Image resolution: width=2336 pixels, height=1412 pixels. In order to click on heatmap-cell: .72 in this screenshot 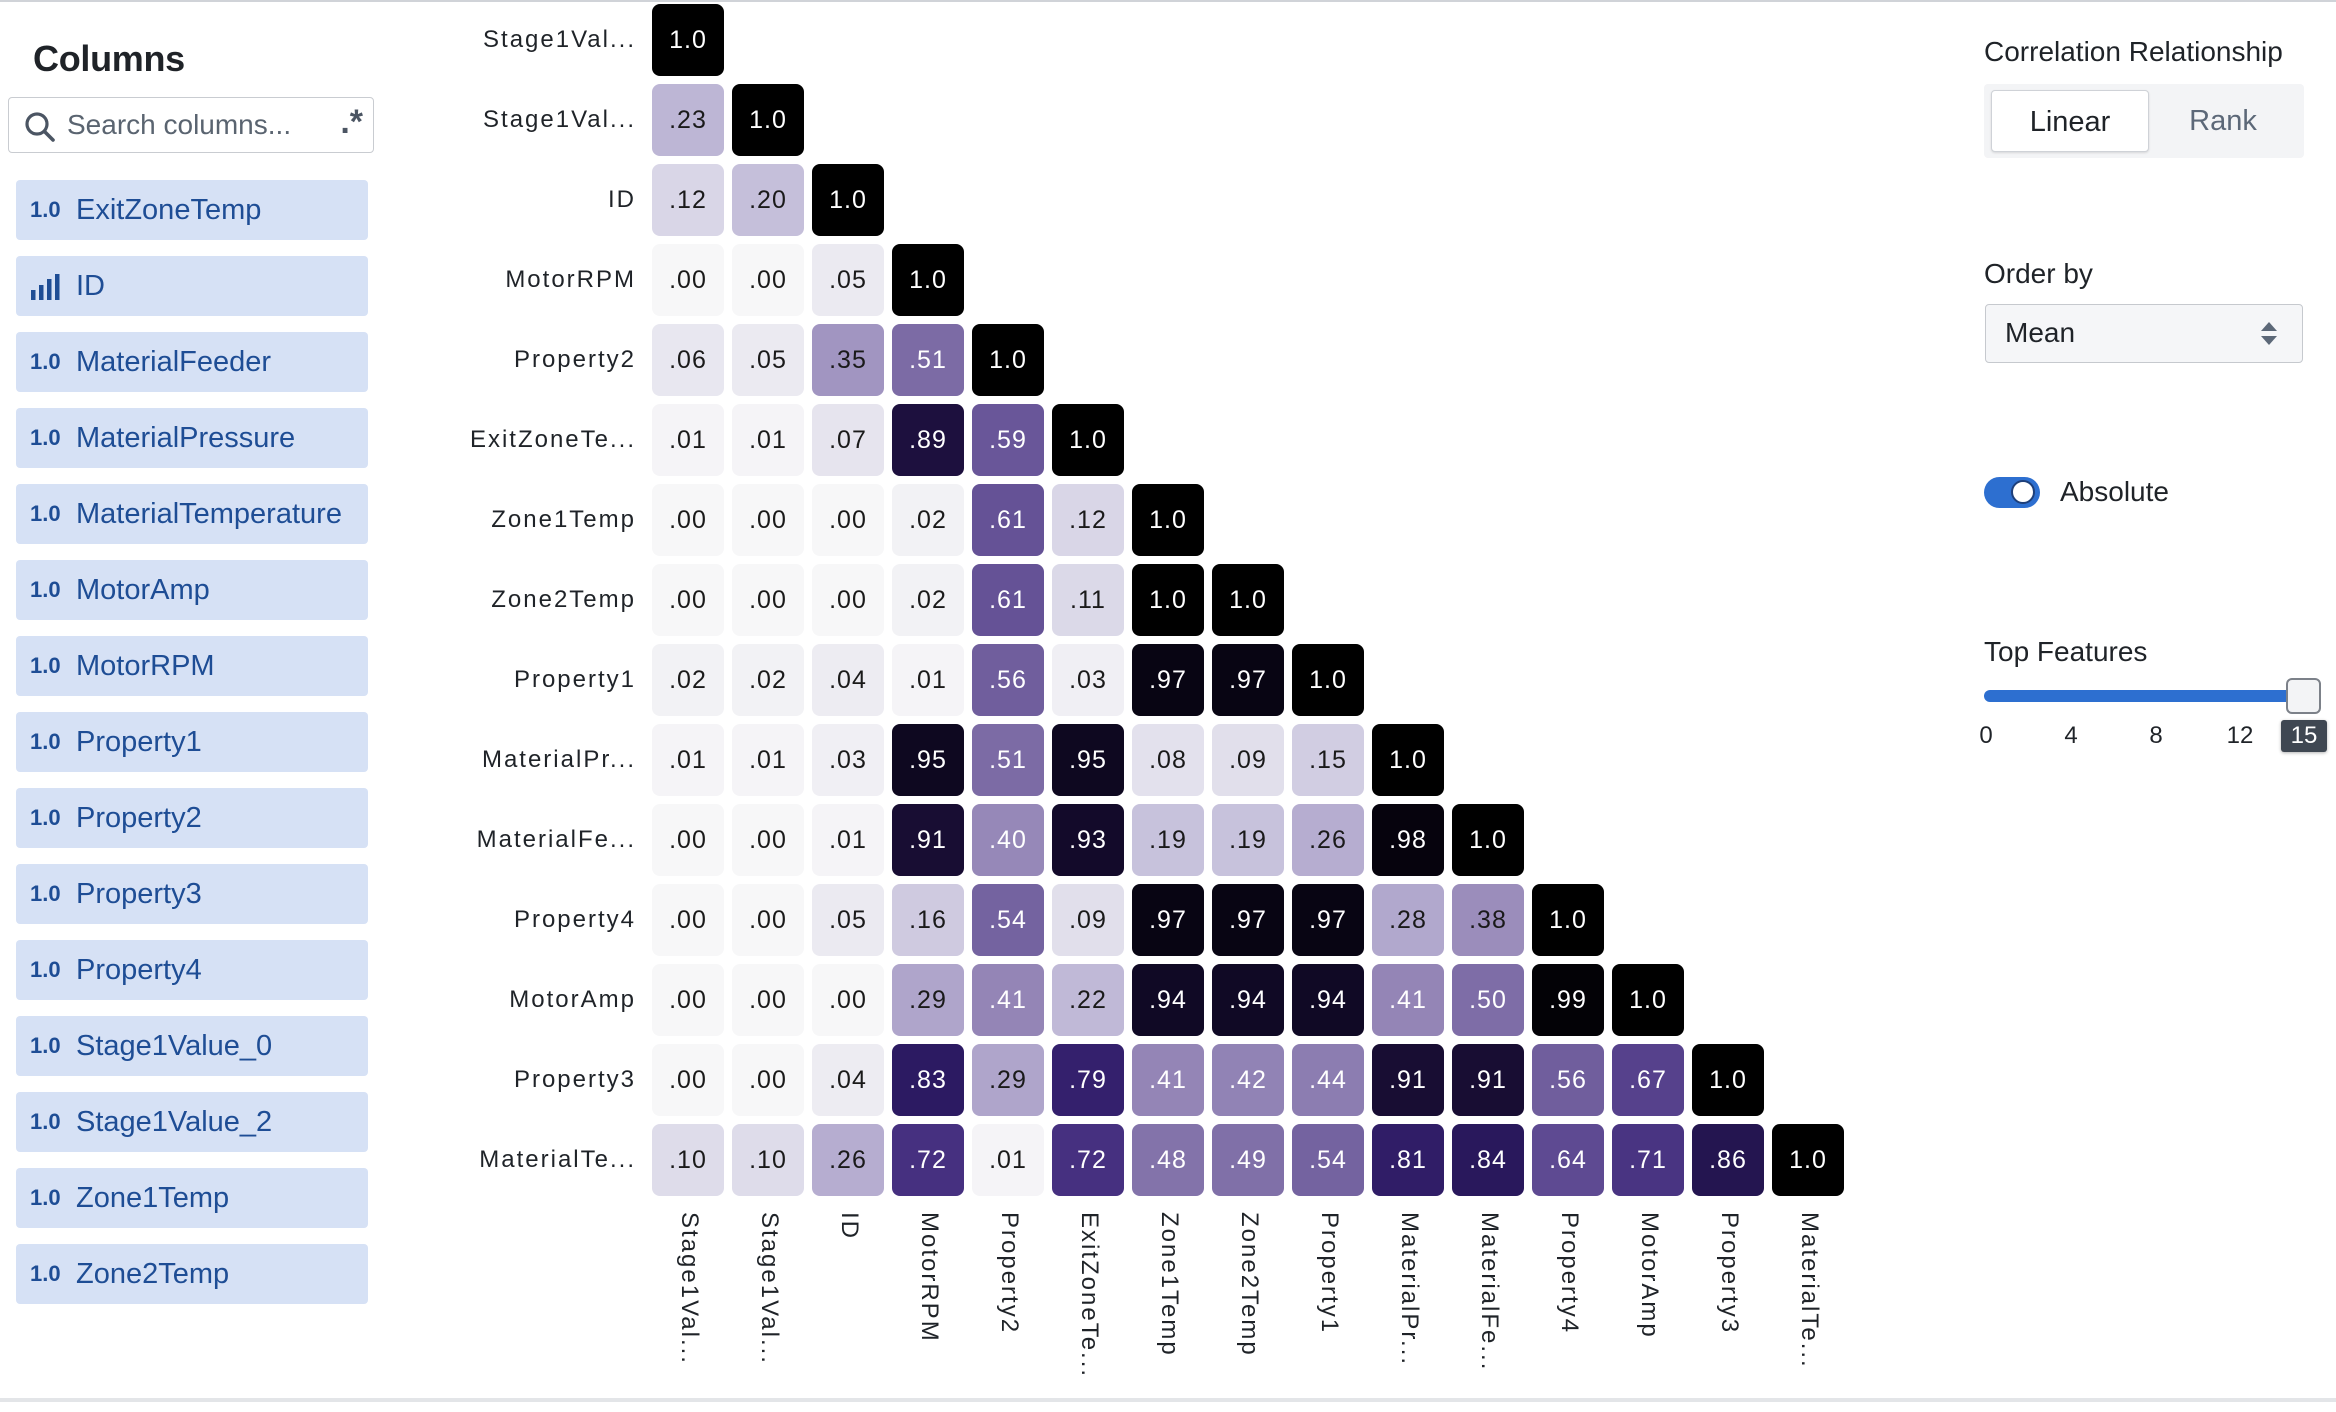, I will do `click(928, 1160)`.